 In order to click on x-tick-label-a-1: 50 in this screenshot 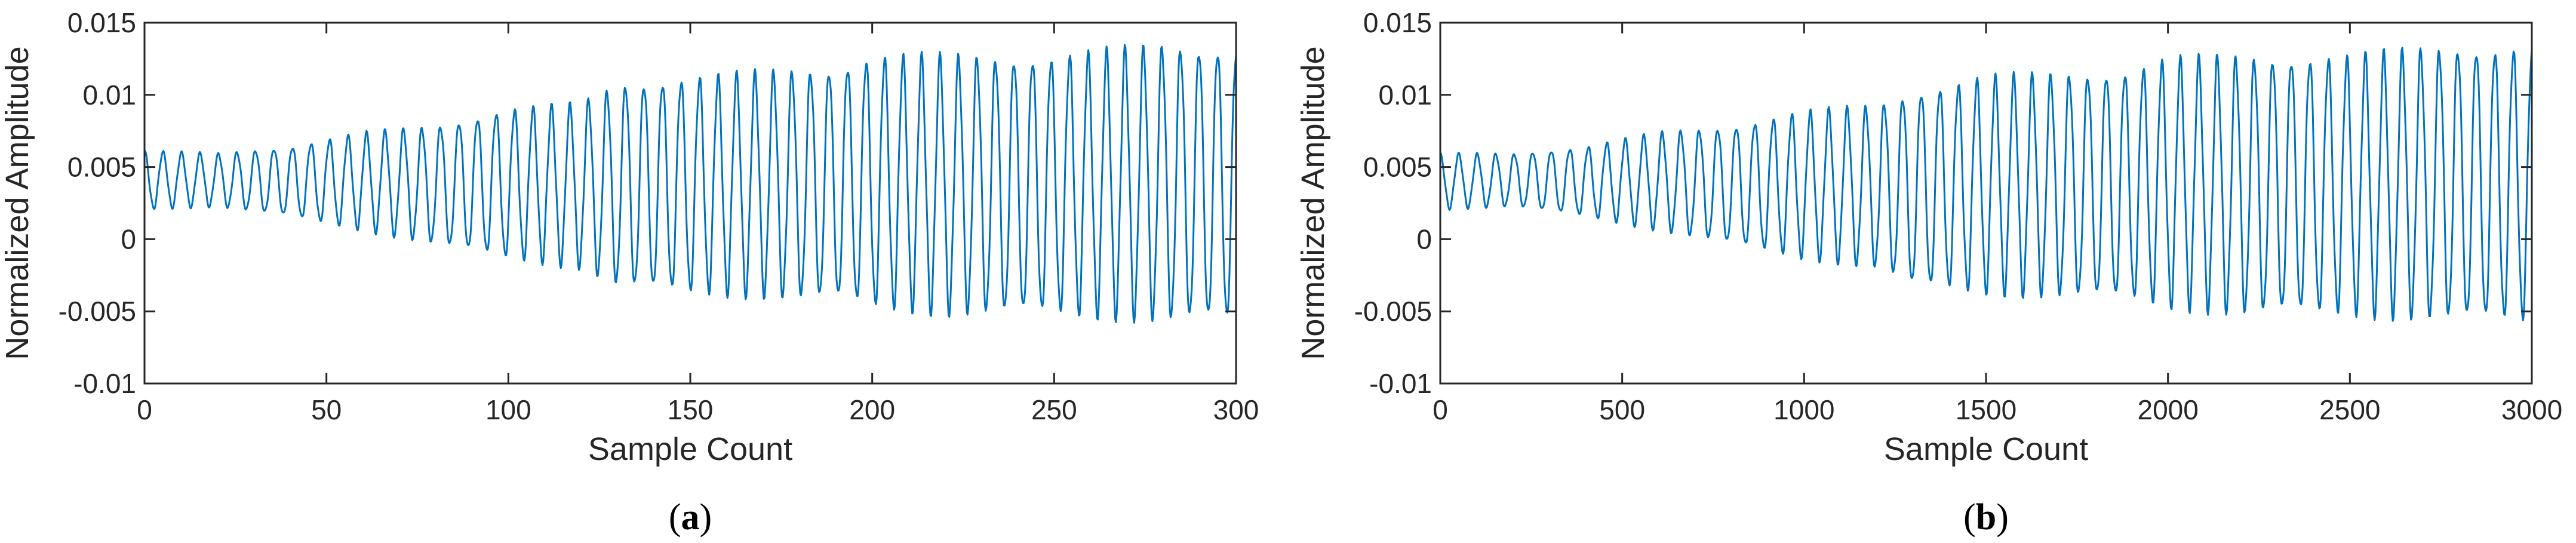, I will do `click(326, 409)`.